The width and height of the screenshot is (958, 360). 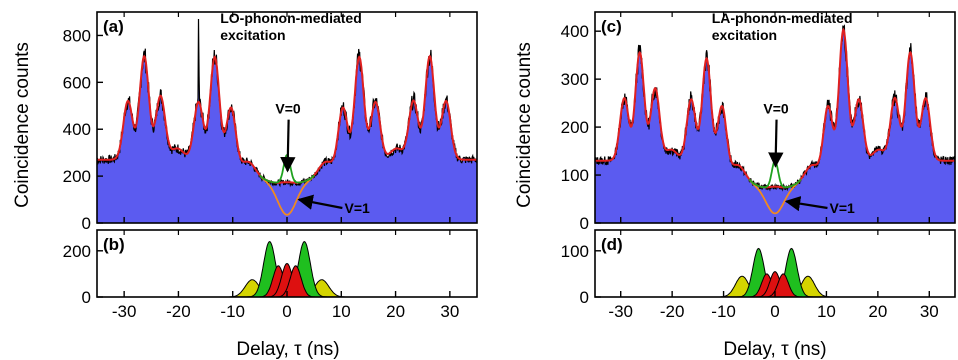 I want to click on panel-a-fit-line, so click(x=287, y=119).